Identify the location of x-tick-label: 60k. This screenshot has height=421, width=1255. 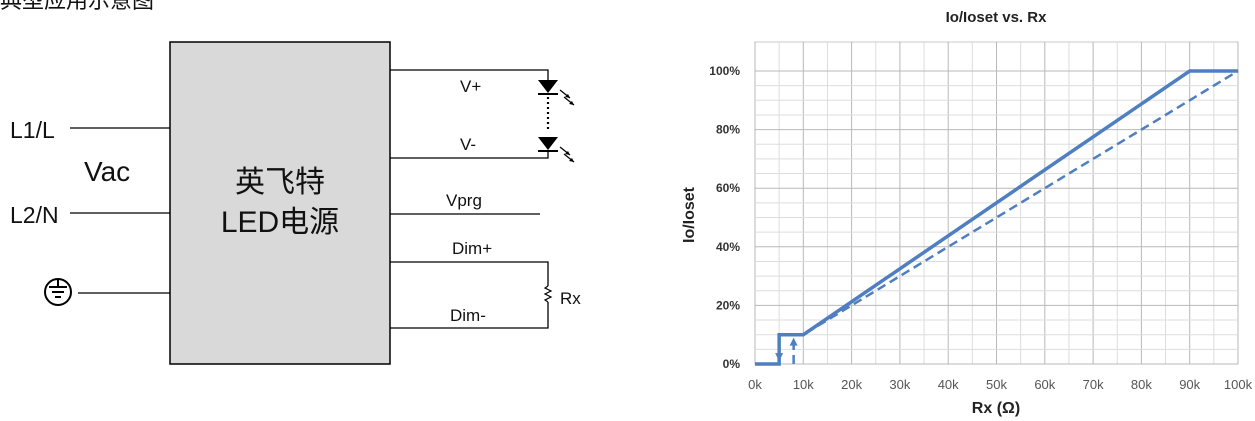
(1044, 384).